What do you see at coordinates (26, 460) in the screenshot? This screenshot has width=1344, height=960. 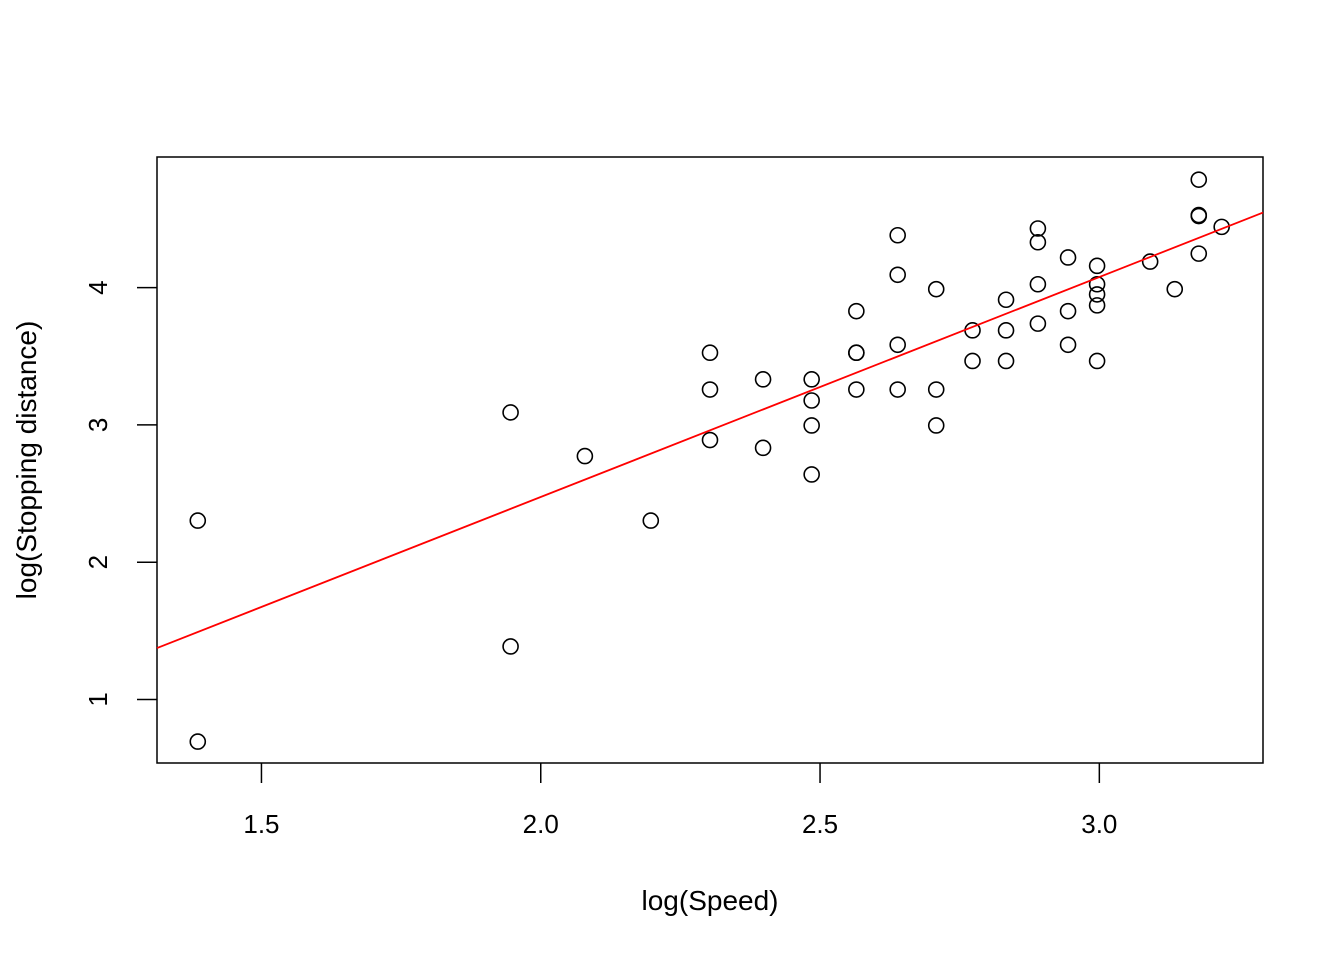 I see `y-axis-title: log(Stopping distance)` at bounding box center [26, 460].